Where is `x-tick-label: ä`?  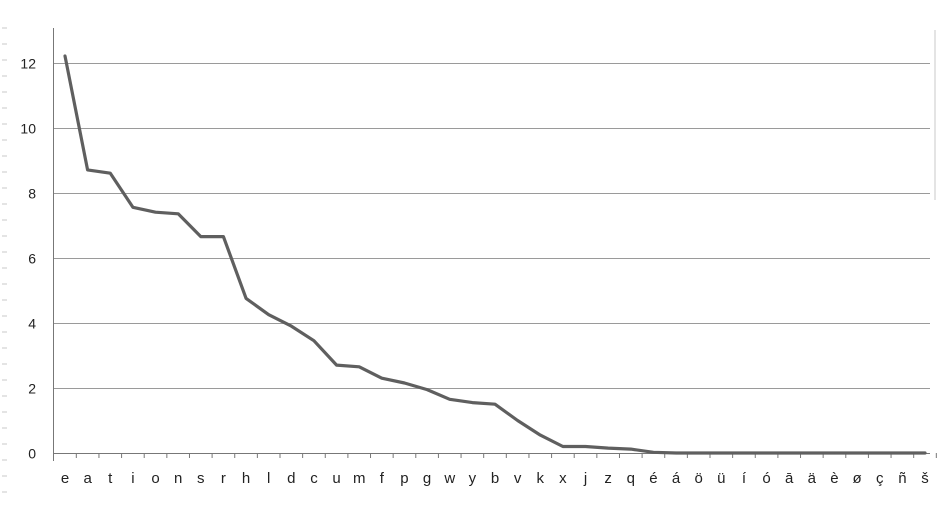 x-tick-label: ä is located at coordinates (812, 478).